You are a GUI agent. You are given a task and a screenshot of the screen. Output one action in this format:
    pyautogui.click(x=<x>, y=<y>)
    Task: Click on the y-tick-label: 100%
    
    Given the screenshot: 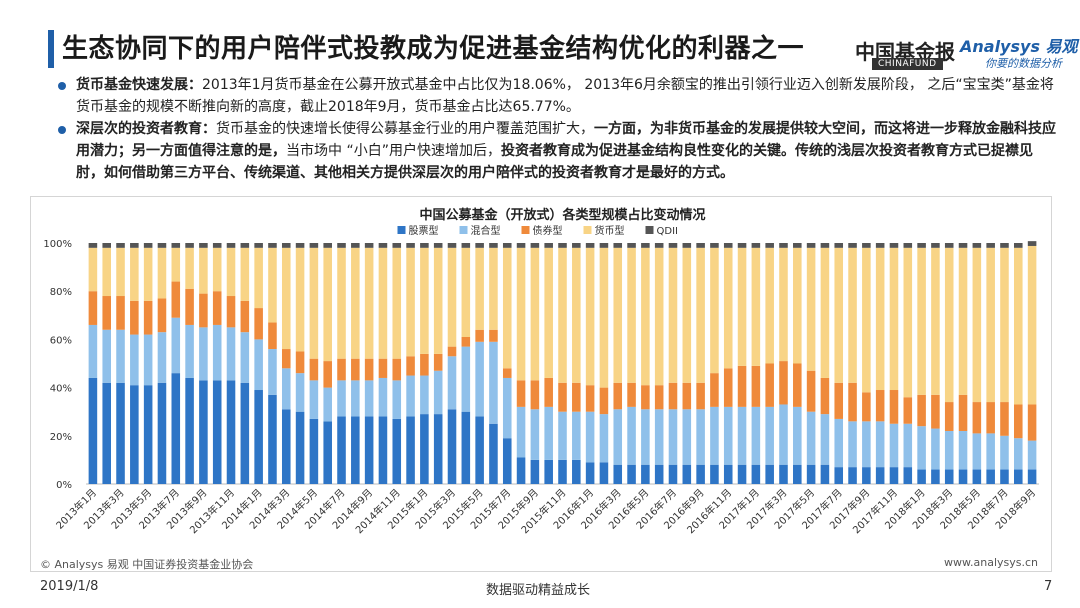 What is the action you would take?
    pyautogui.click(x=57, y=244)
    